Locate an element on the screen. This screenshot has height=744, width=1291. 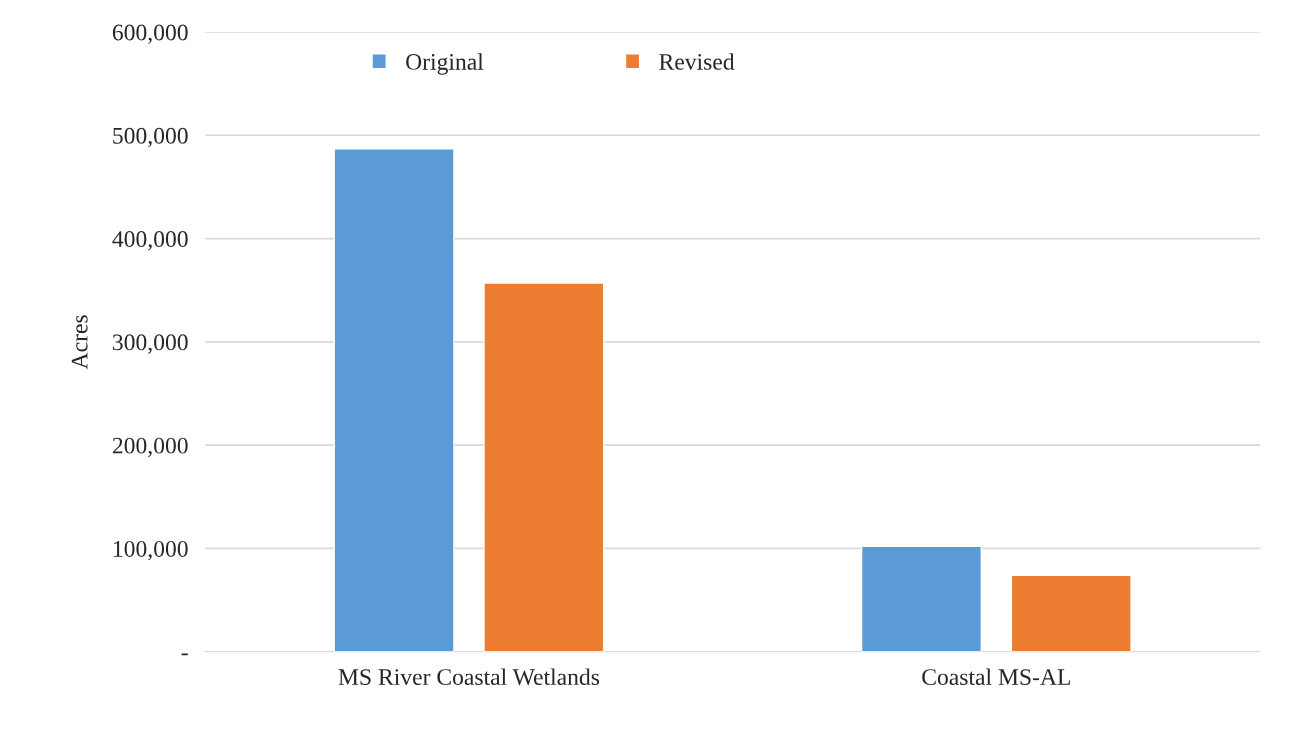
legend-label: Revised is located at coordinates (697, 61).